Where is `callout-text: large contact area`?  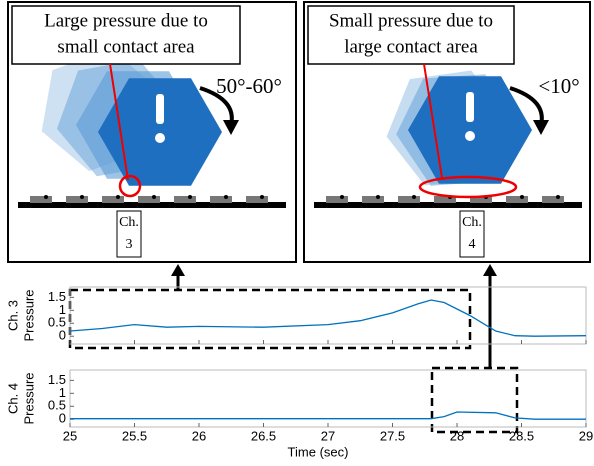
callout-text: large contact area is located at coordinates (411, 46).